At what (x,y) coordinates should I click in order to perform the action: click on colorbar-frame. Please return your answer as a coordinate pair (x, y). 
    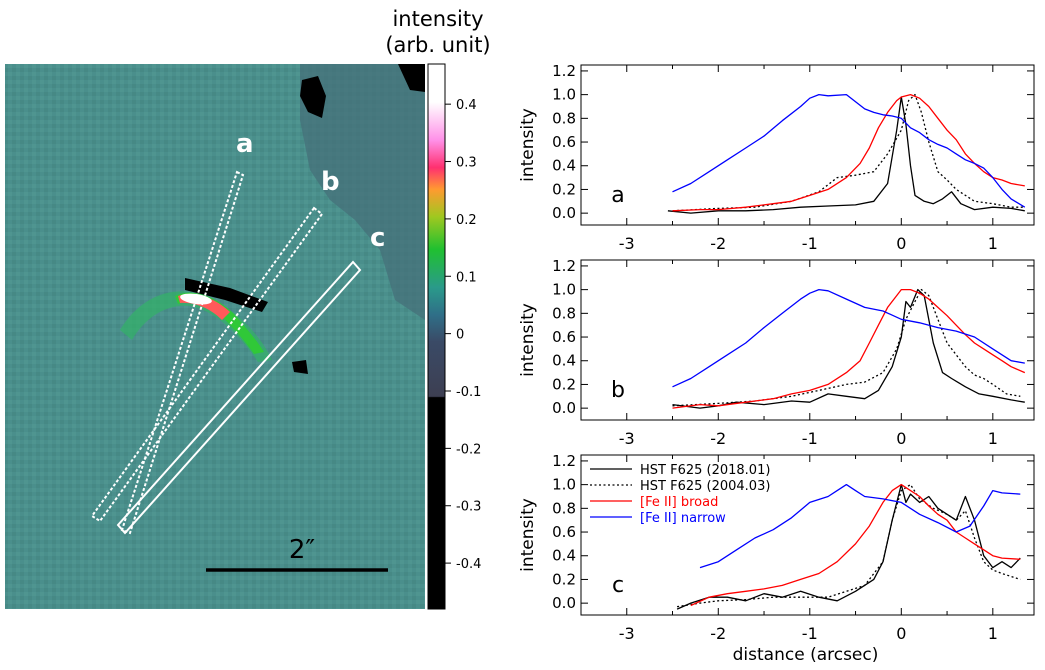
    Looking at the image, I should click on (436, 336).